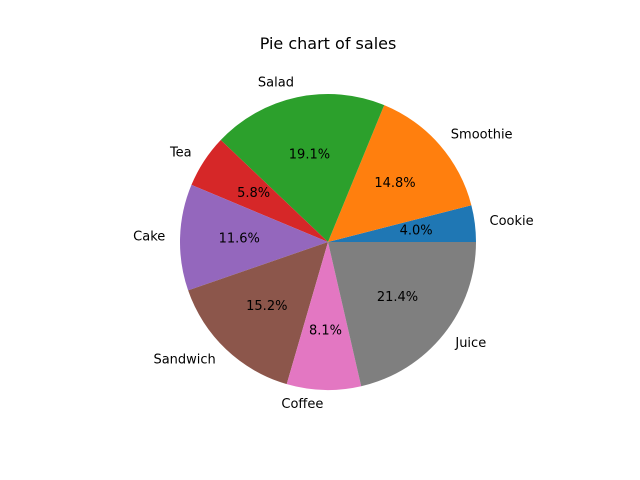 This screenshot has width=640, height=480. Describe the element at coordinates (266, 306) in the screenshot. I see `slice-pct-sandwich: 15.2%` at that location.